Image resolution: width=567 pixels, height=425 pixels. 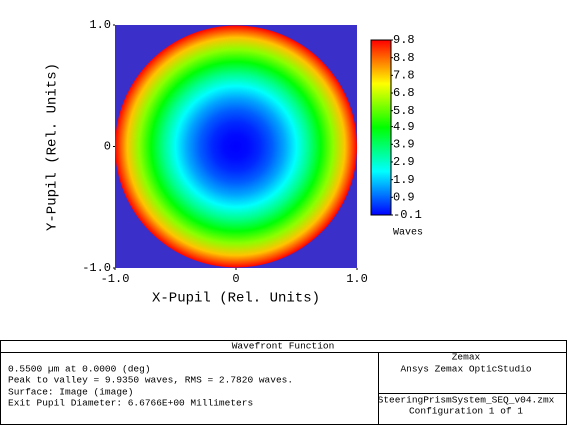 What do you see at coordinates (357, 279) in the screenshot?
I see `x-tick-label: 1.0` at bounding box center [357, 279].